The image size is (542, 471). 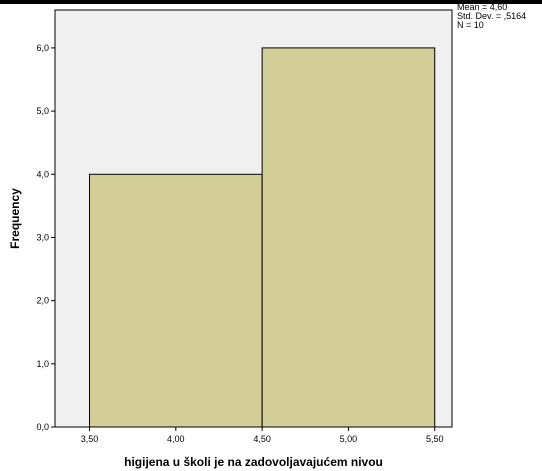 I want to click on y-tick-label: 1,0, so click(x=42, y=364).